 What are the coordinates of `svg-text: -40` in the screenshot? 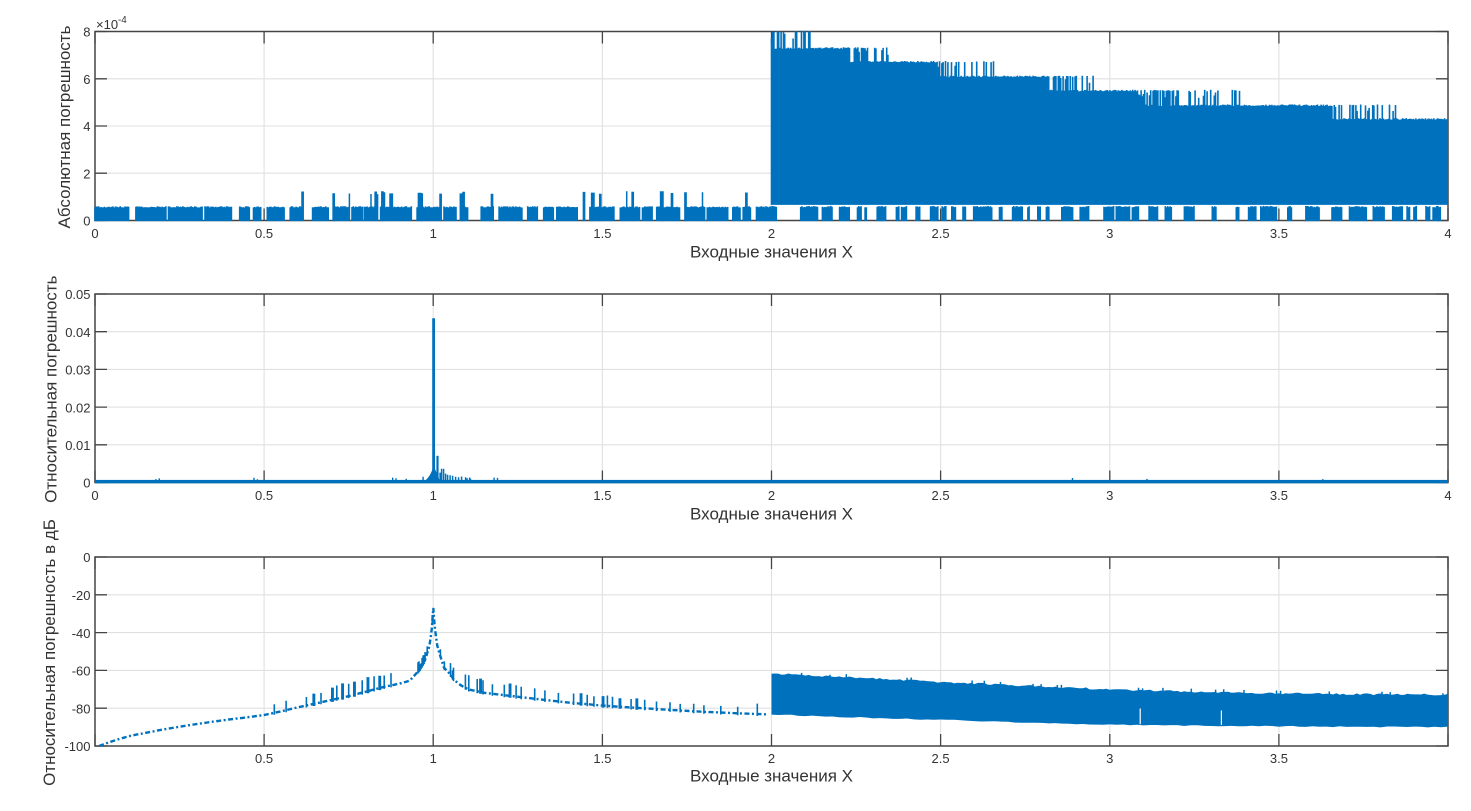 It's located at (81, 633).